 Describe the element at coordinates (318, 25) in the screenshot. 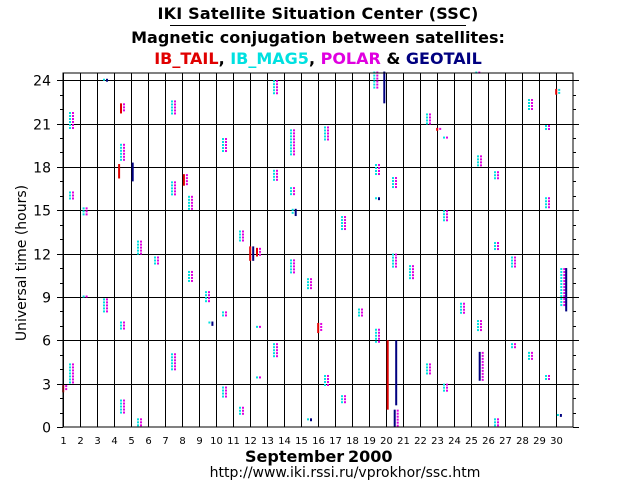

I see `title-underline` at that location.